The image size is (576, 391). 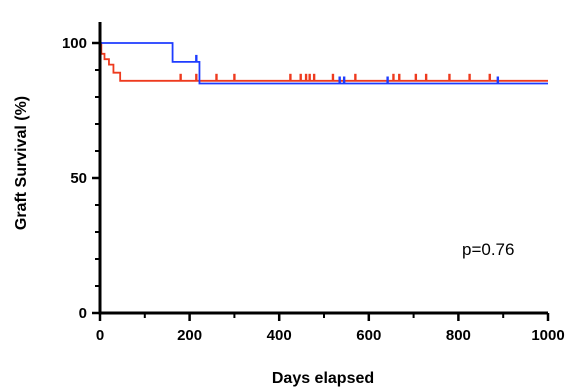 I want to click on series-layer, so click(x=324, y=63).